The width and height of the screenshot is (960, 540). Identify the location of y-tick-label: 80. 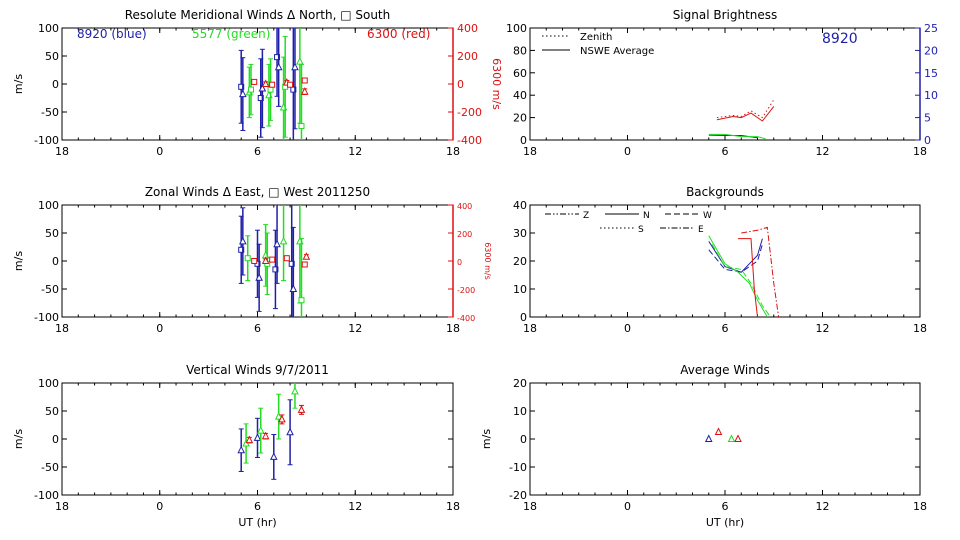
(520, 50).